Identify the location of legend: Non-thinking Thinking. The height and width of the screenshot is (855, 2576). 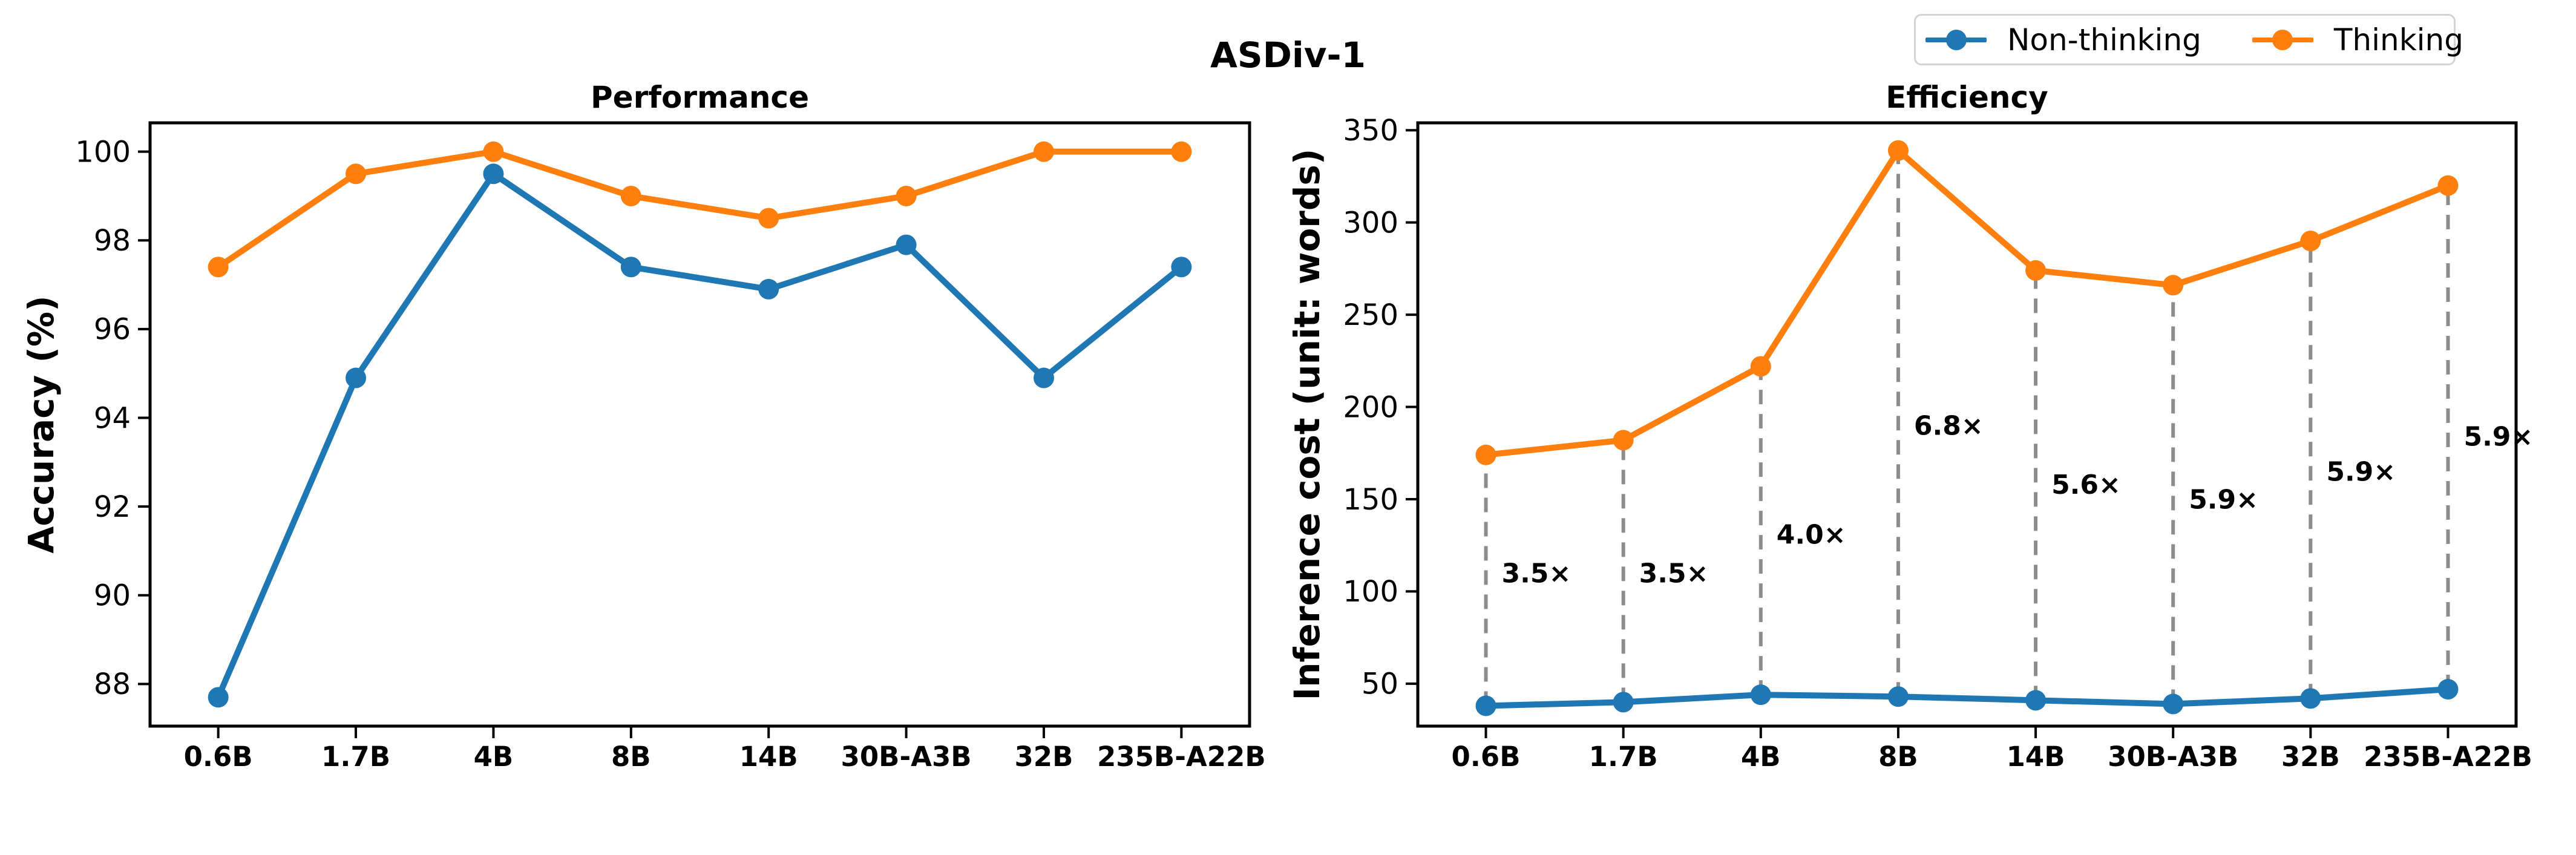
(2188, 39).